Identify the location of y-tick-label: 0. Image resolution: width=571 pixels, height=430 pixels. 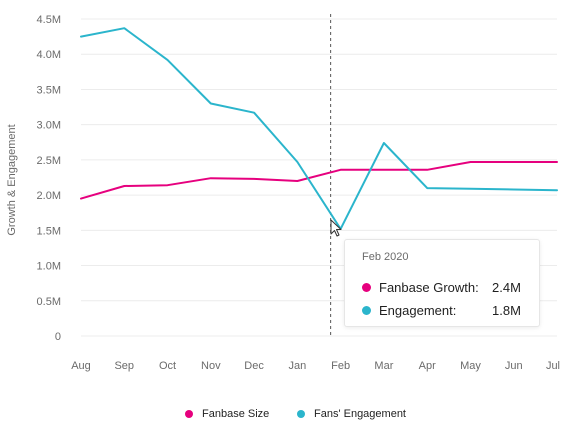
(58, 337).